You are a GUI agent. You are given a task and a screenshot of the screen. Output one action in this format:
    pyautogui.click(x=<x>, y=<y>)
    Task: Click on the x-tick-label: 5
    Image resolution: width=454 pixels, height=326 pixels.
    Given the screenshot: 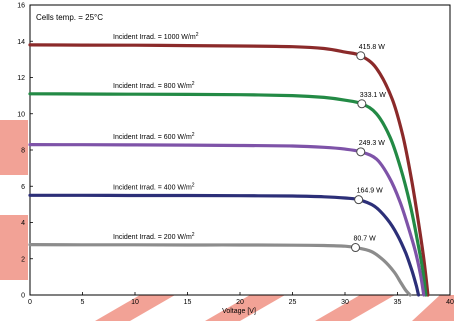 What is the action you would take?
    pyautogui.click(x=83, y=302)
    